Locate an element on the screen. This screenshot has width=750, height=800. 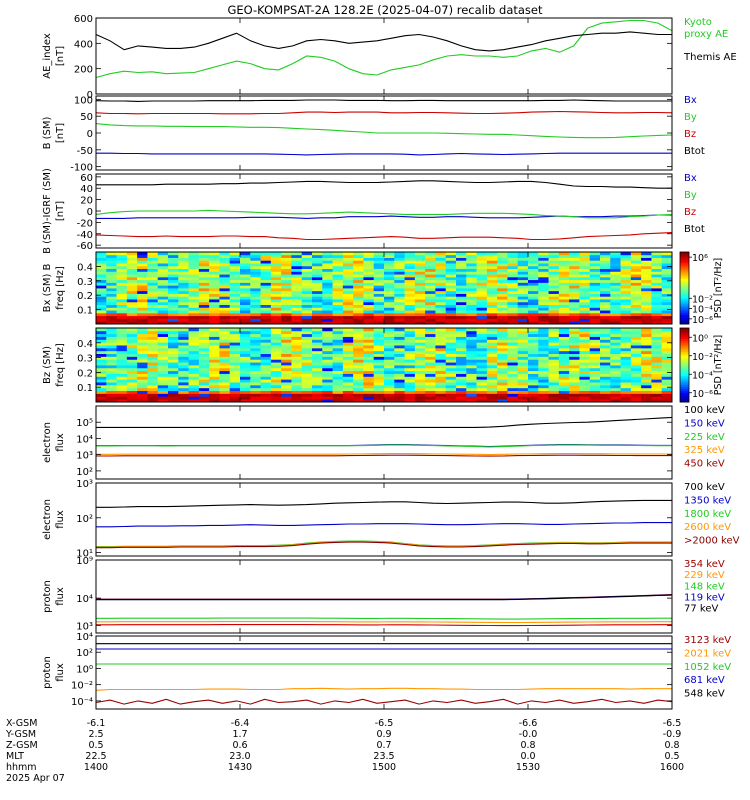
xaxis-value: 2.5 is located at coordinates (95, 734).